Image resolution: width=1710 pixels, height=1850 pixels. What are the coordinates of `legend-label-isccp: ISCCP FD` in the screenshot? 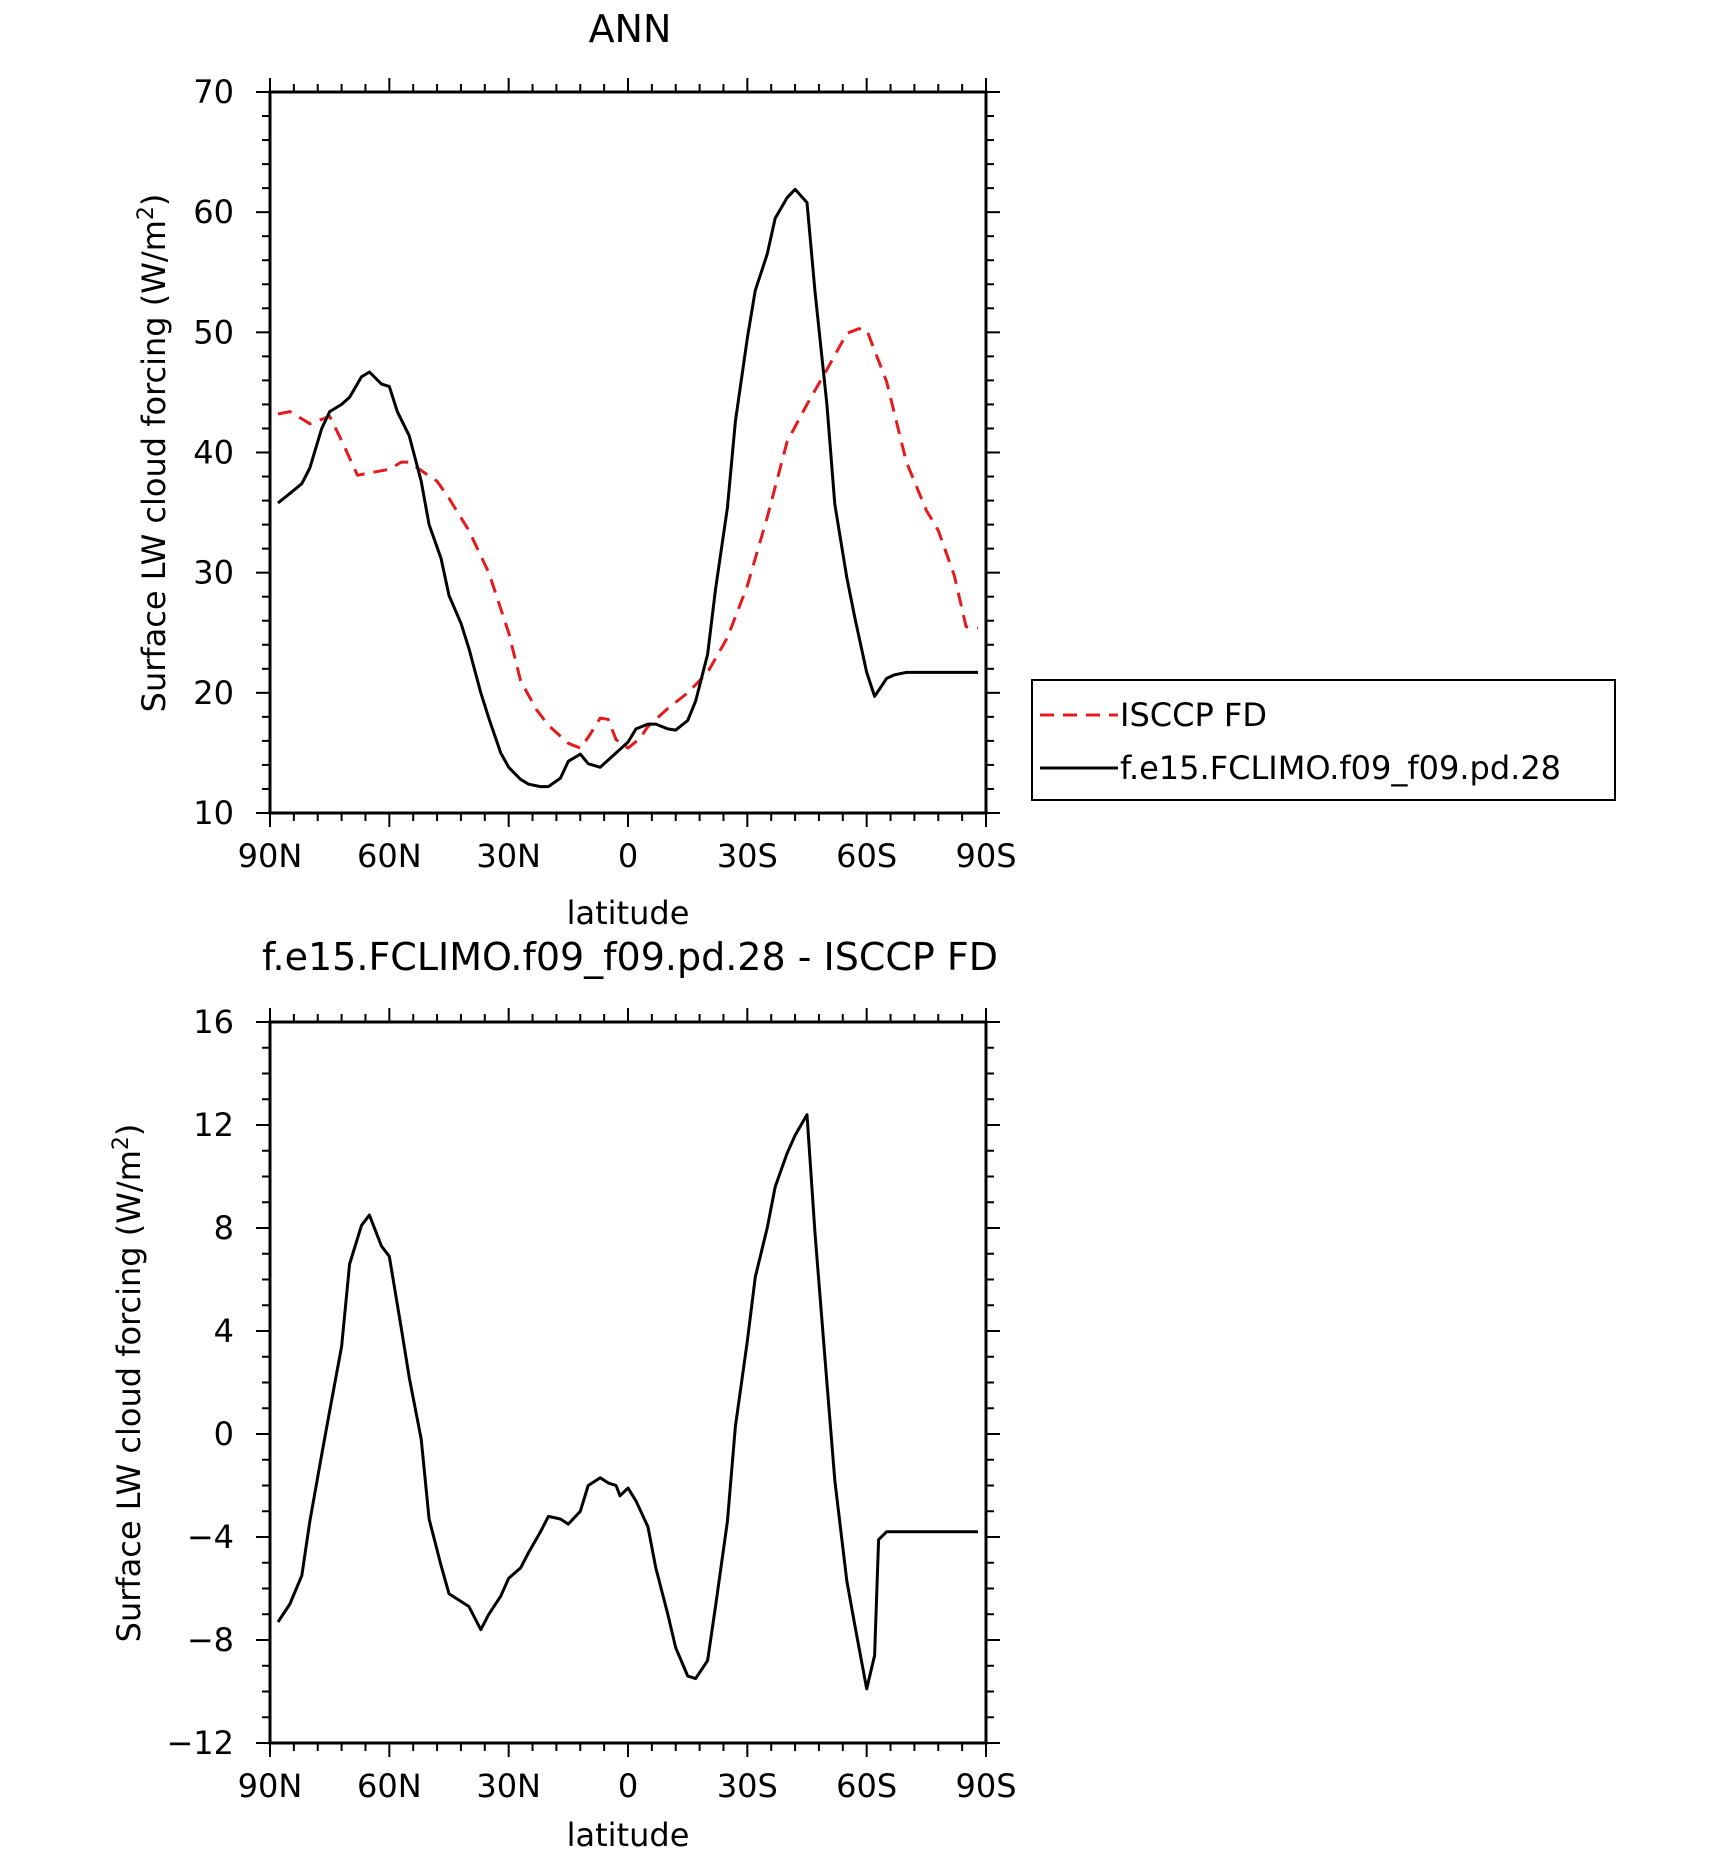 It's located at (1193, 715).